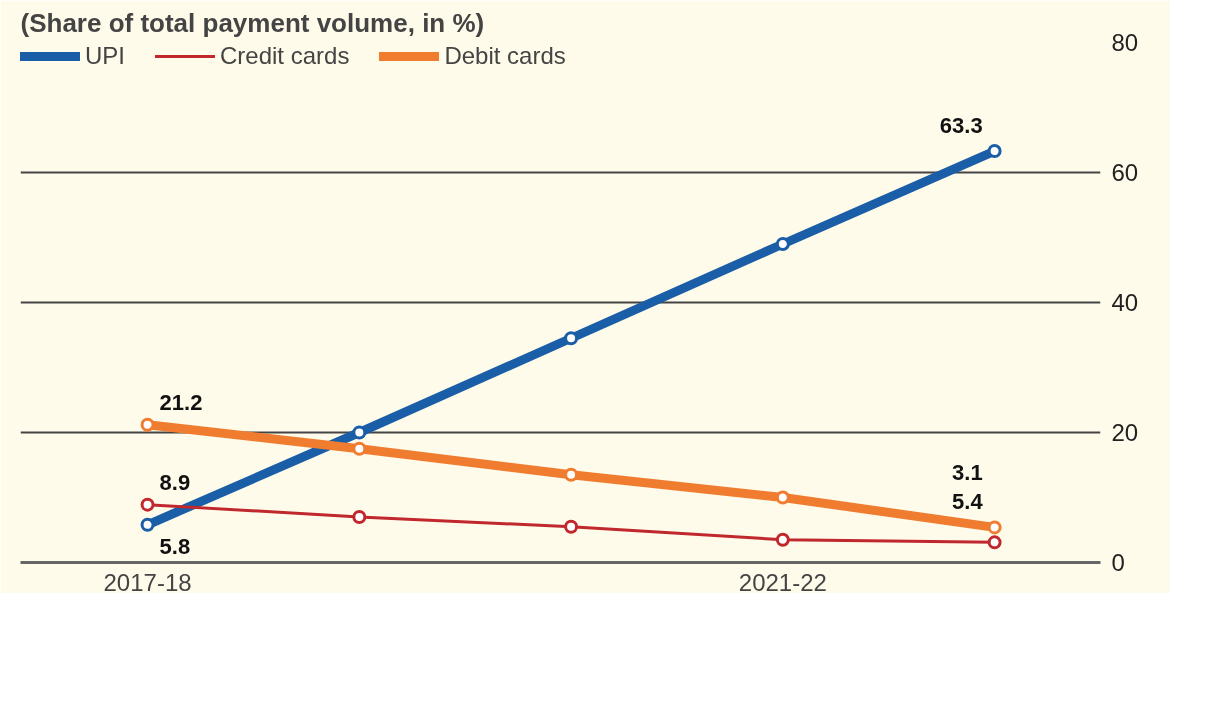  What do you see at coordinates (1125, 172) in the screenshot?
I see `y-tick-label: 60` at bounding box center [1125, 172].